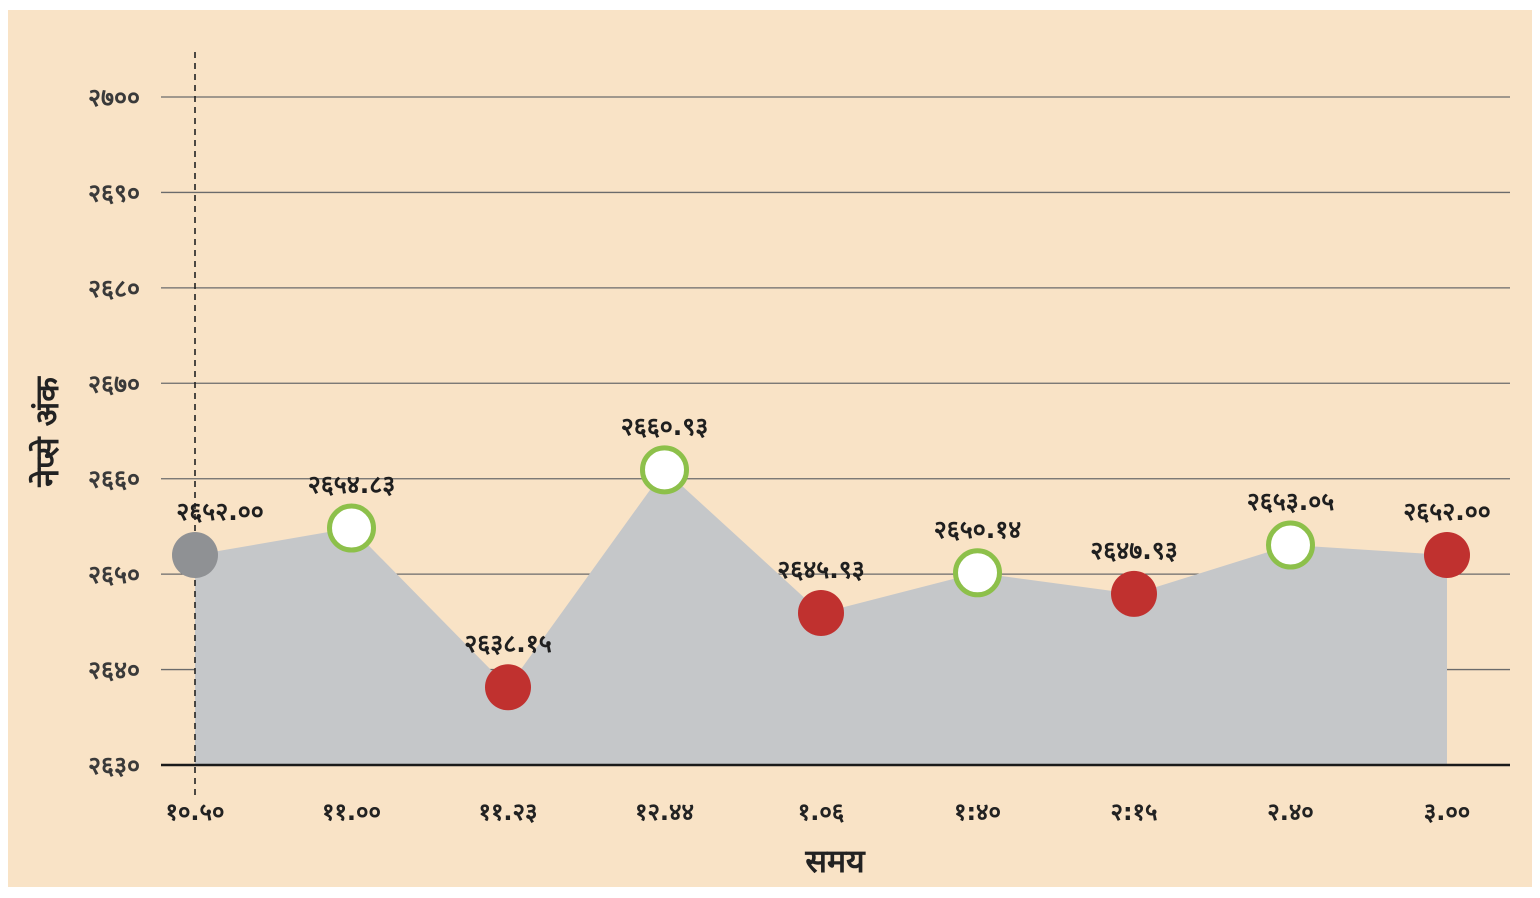 The height and width of the screenshot is (898, 1540). Describe the element at coordinates (114, 97) in the screenshot. I see `y-tick-label: २७००` at that location.